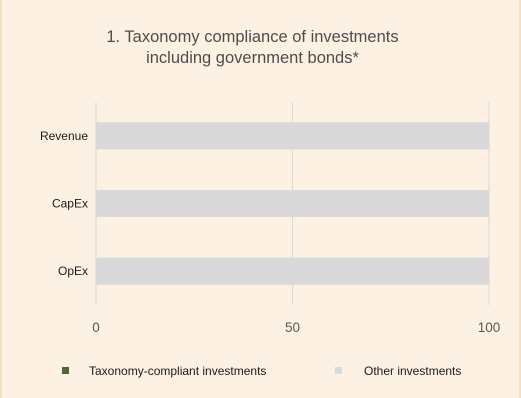 The height and width of the screenshot is (398, 521). I want to click on category-label: CapEx, so click(70, 204).